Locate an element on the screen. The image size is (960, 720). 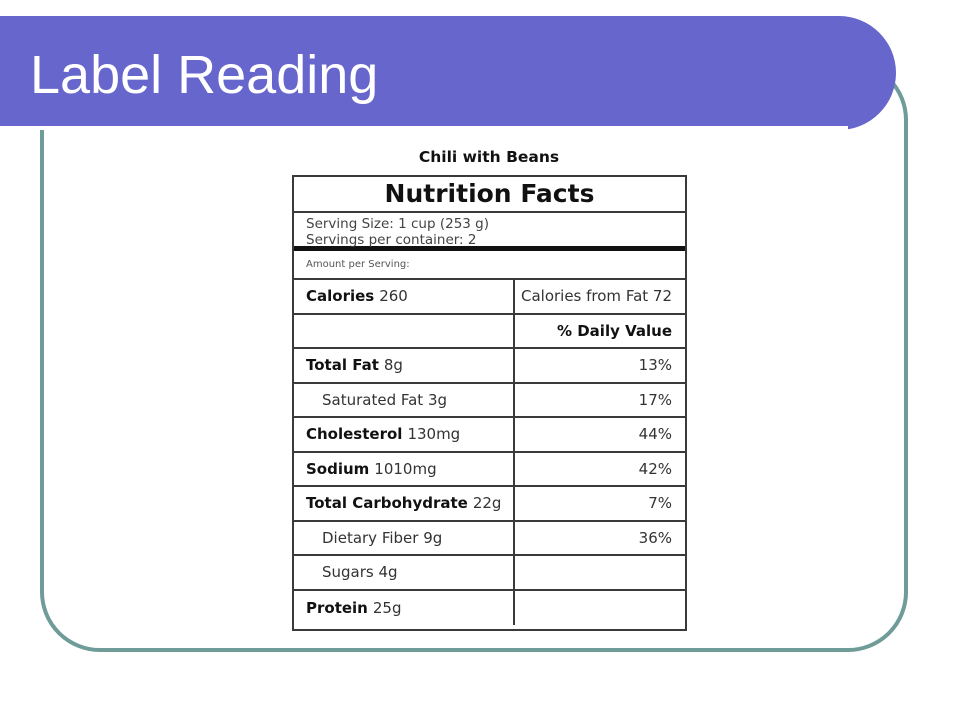
nutrient-row: Total Carbohydrate 22g 7% is located at coordinates (489, 504).